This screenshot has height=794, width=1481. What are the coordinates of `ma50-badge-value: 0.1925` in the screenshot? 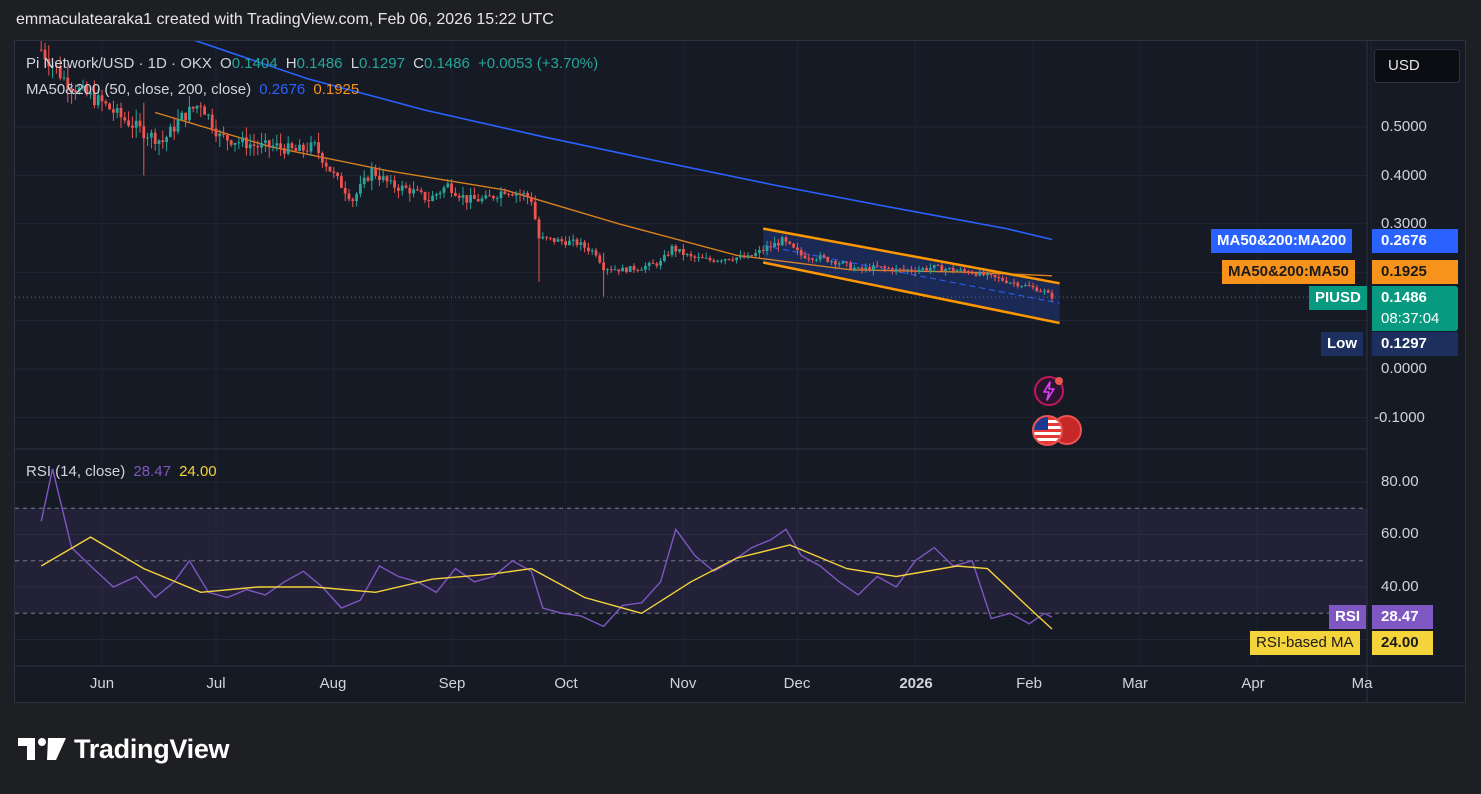 It's located at (1415, 272).